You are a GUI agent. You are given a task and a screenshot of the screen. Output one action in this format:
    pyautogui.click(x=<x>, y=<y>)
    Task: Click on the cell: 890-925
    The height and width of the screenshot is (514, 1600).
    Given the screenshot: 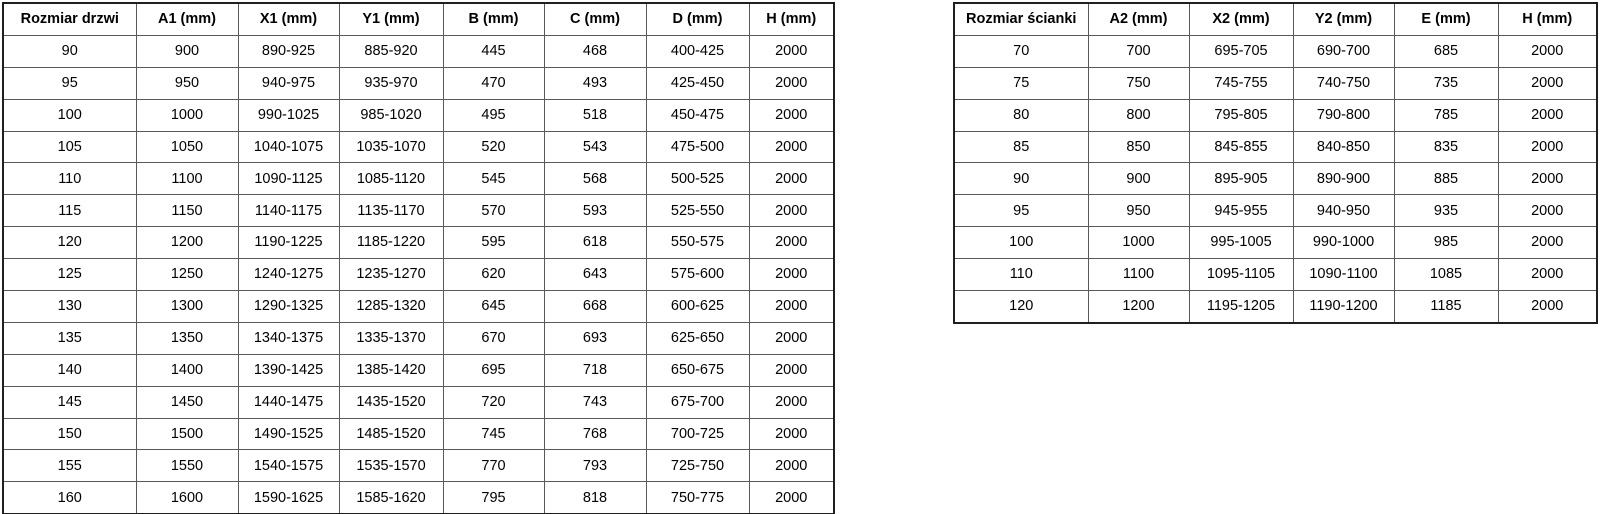 What is the action you would take?
    pyautogui.click(x=288, y=51)
    